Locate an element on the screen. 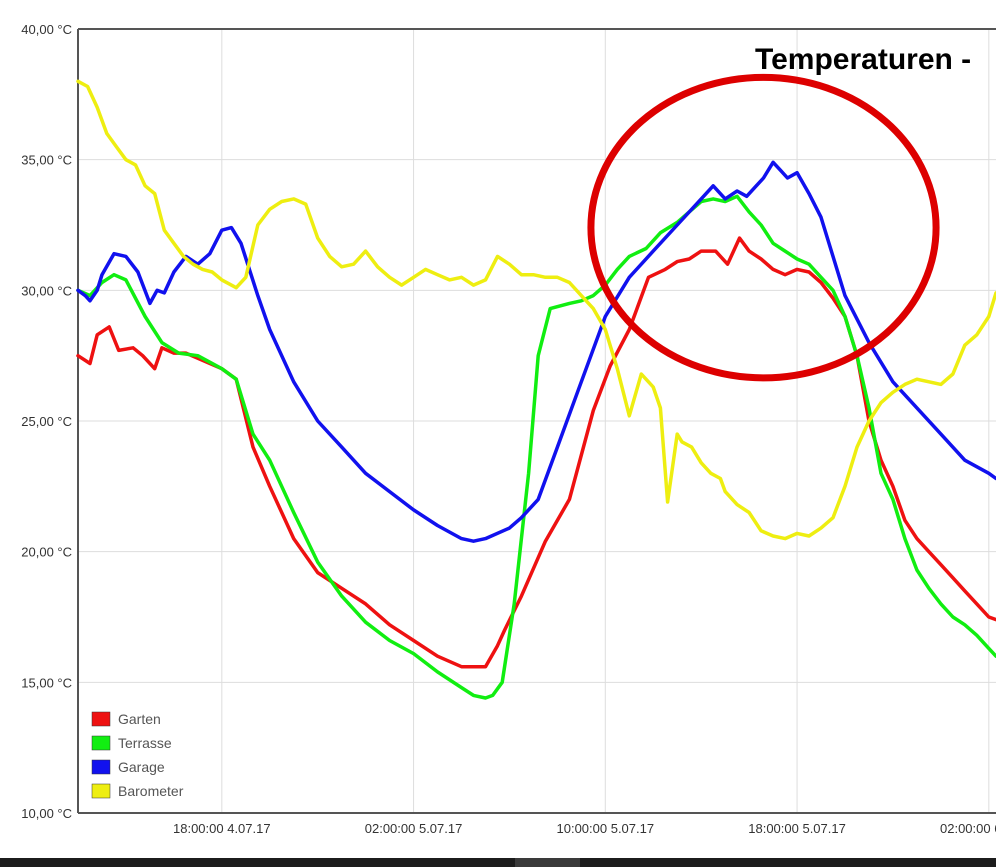  y-tick-label: 30,00 °C is located at coordinates (46, 290).